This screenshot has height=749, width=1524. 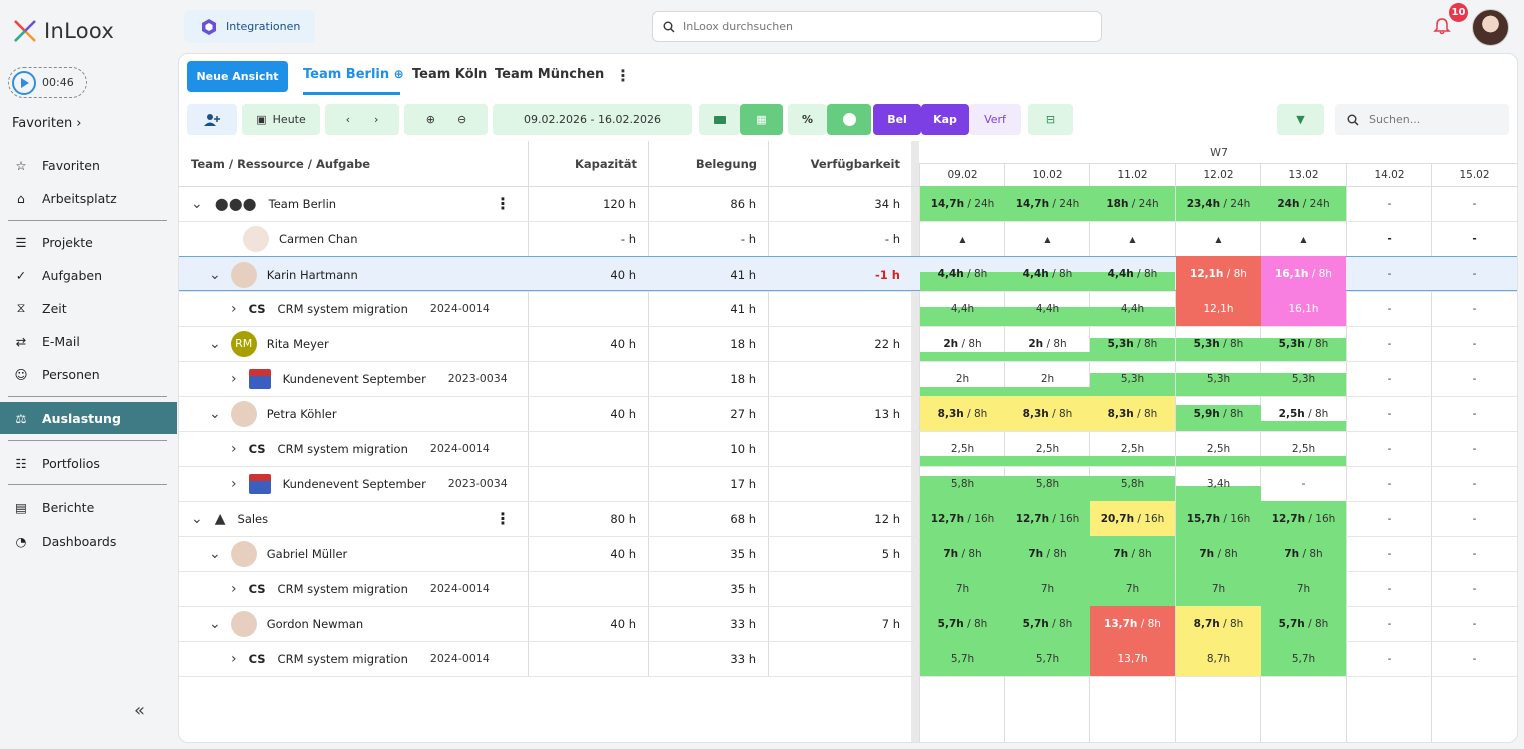 I want to click on header-capacity: Kapazität, so click(x=605, y=163).